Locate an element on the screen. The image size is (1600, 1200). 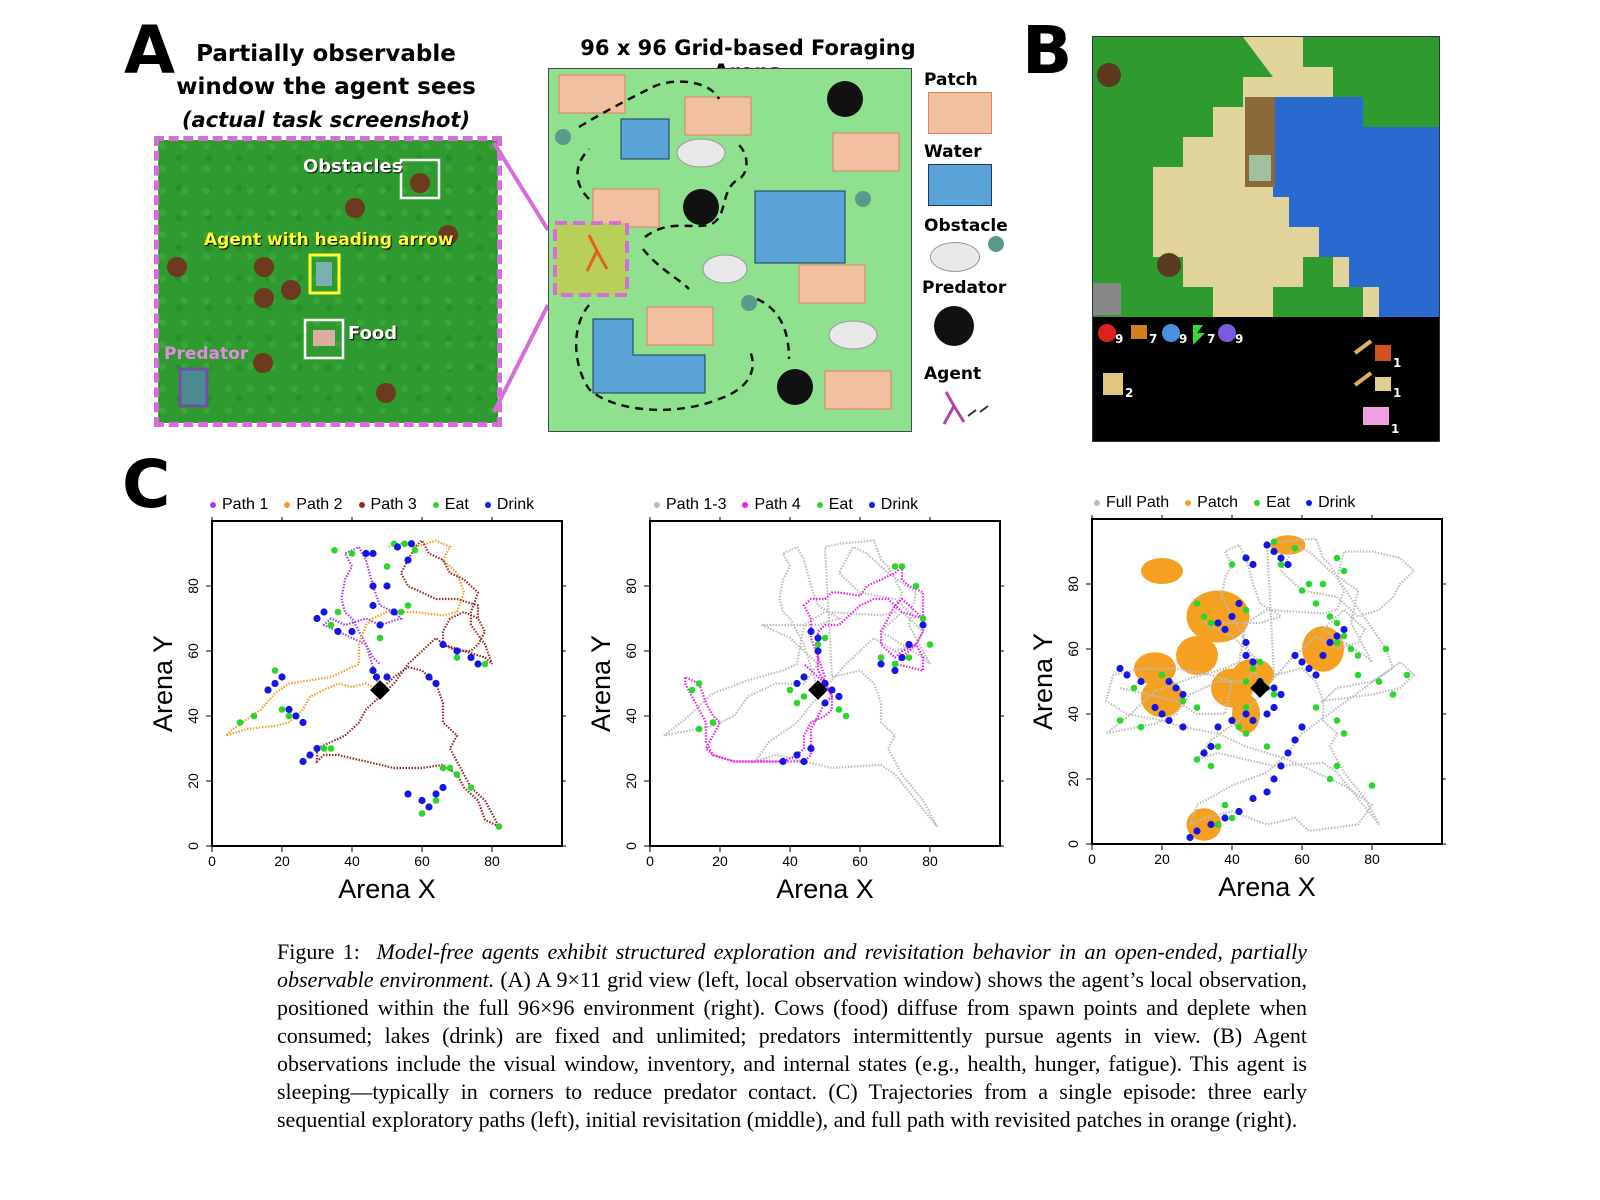
legend-text: Full Path is located at coordinates (1138, 502).